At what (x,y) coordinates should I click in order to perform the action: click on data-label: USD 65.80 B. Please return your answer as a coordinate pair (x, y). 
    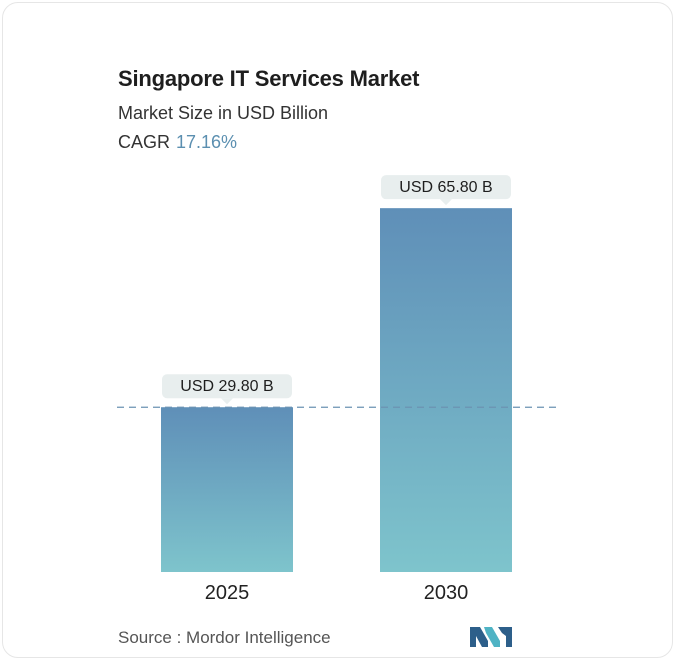
    Looking at the image, I should click on (445, 187).